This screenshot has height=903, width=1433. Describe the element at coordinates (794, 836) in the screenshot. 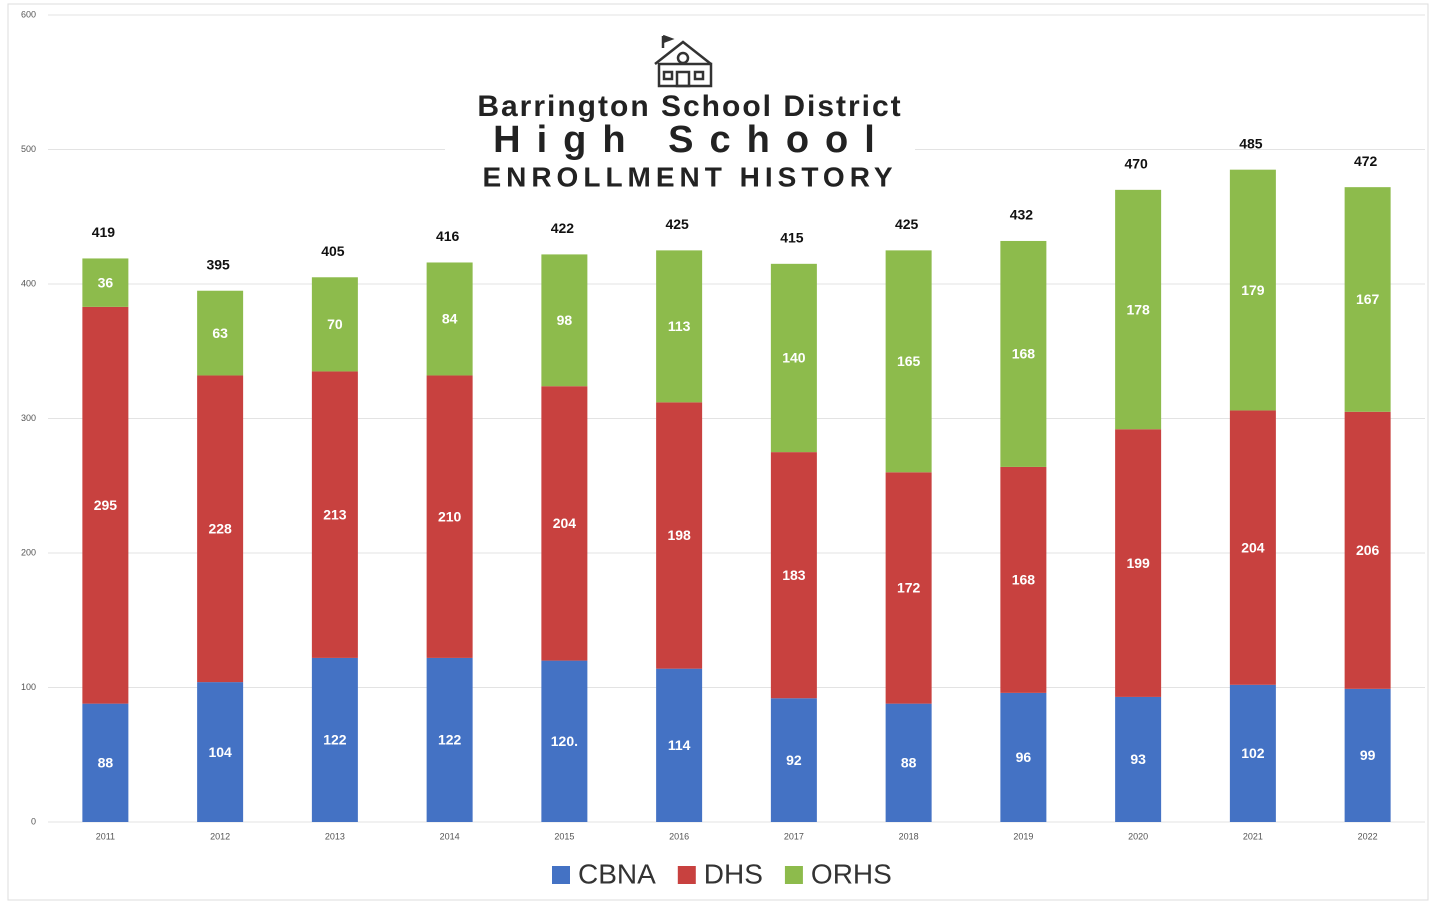

I see `x-tick-label: 2017` at that location.